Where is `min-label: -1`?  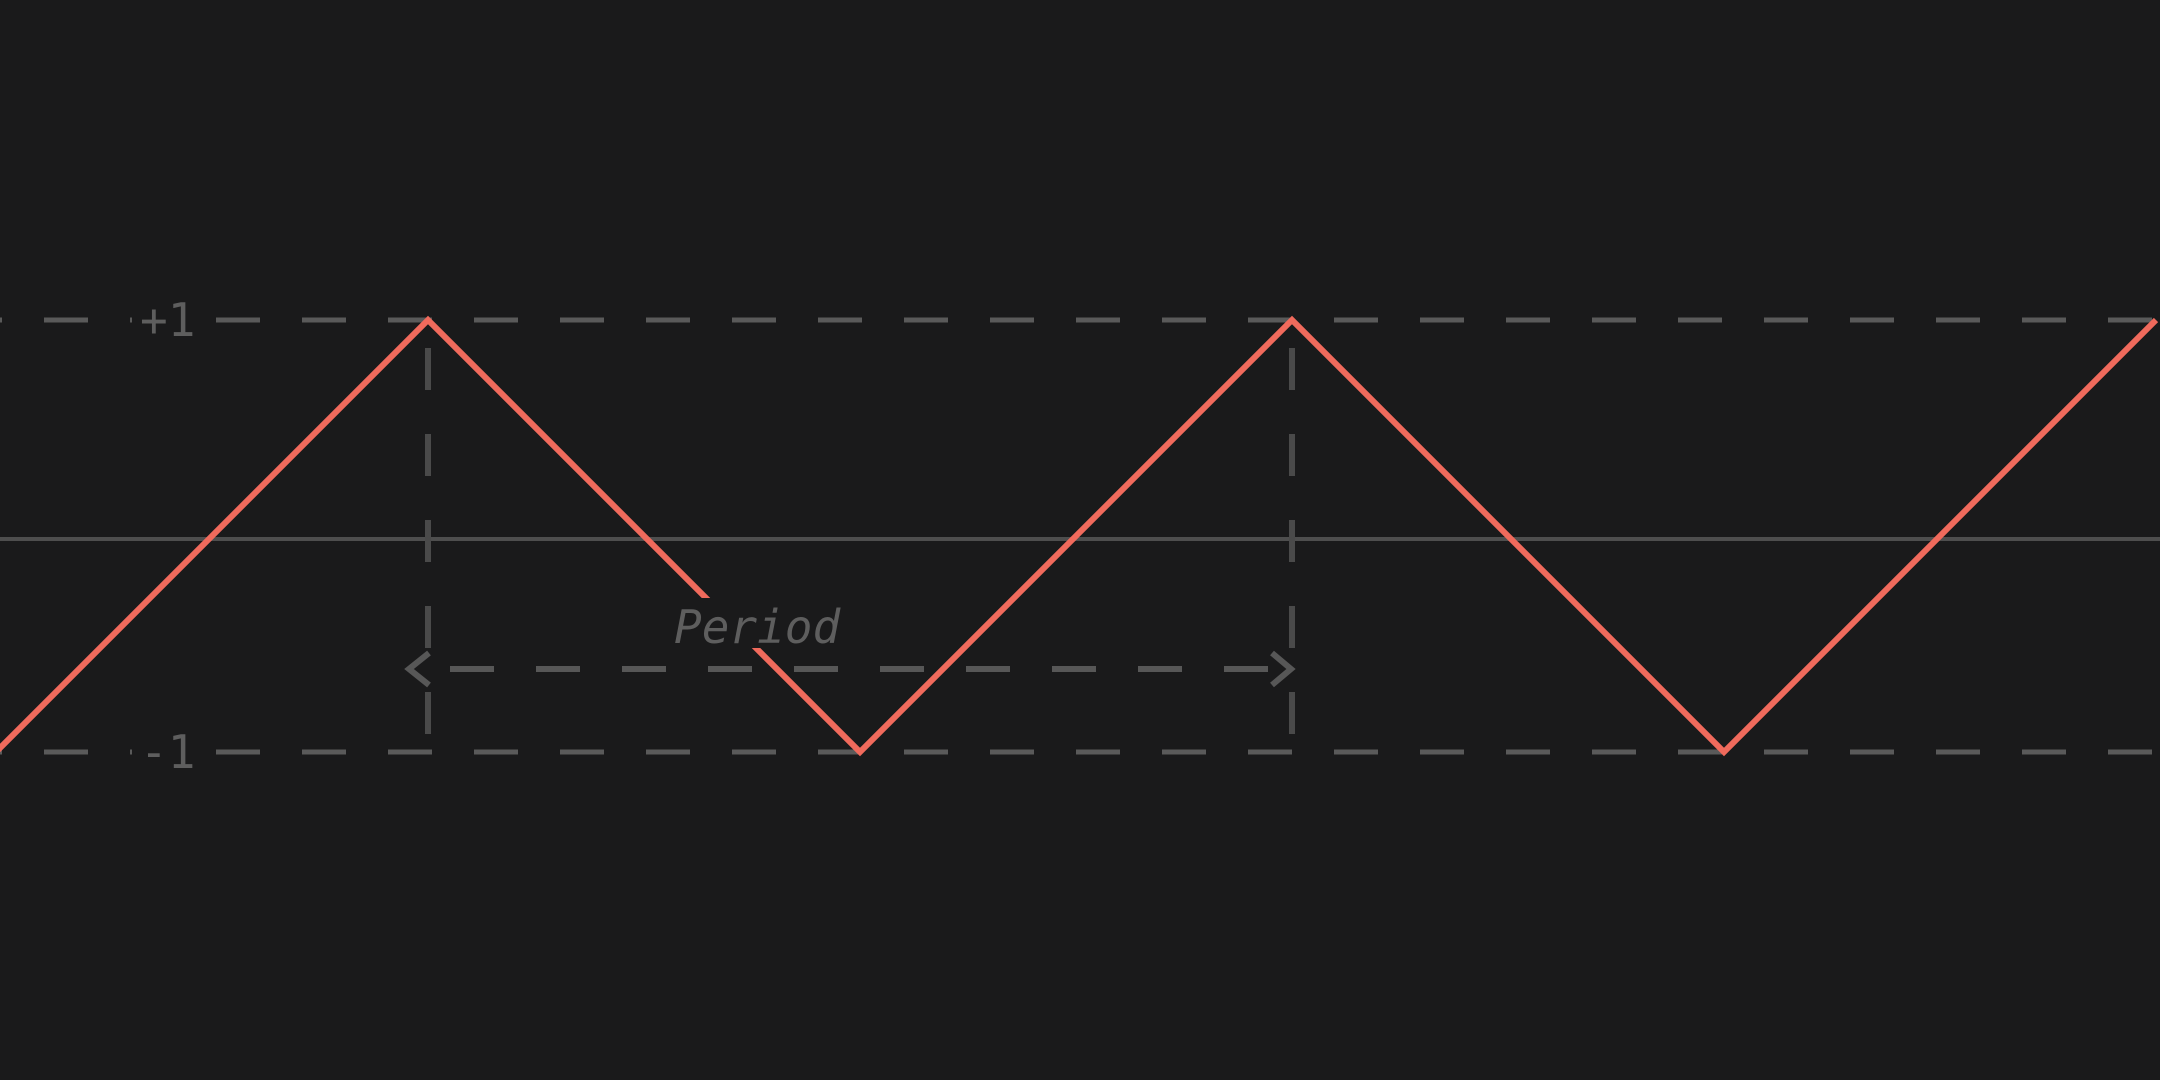 min-label: -1 is located at coordinates (167, 752).